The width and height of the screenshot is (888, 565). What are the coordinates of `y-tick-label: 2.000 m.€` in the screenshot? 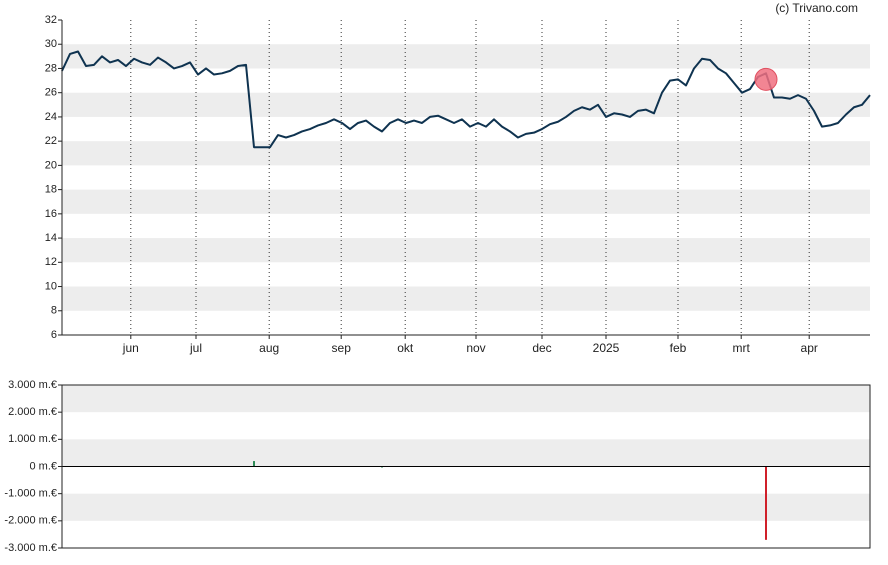 It's located at (32, 412).